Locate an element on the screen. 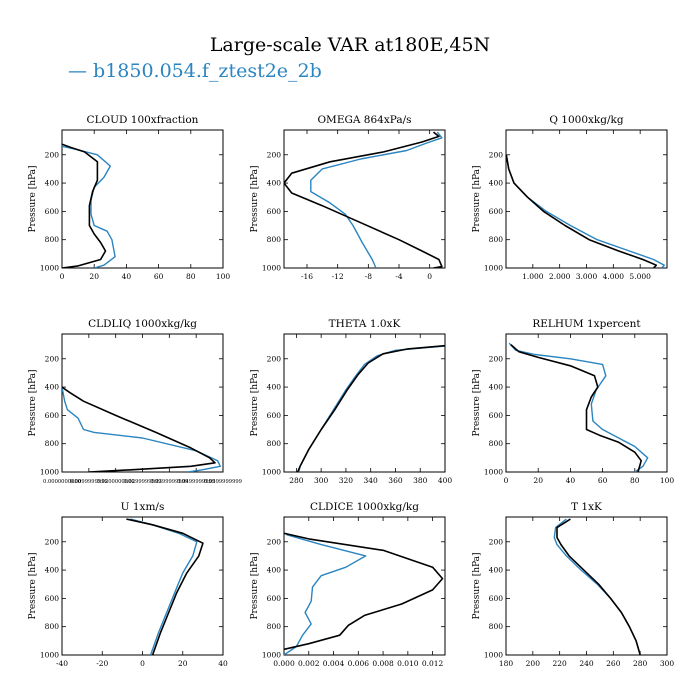 This screenshot has height=700, width=700. x-tick-label: 220 is located at coordinates (560, 663).